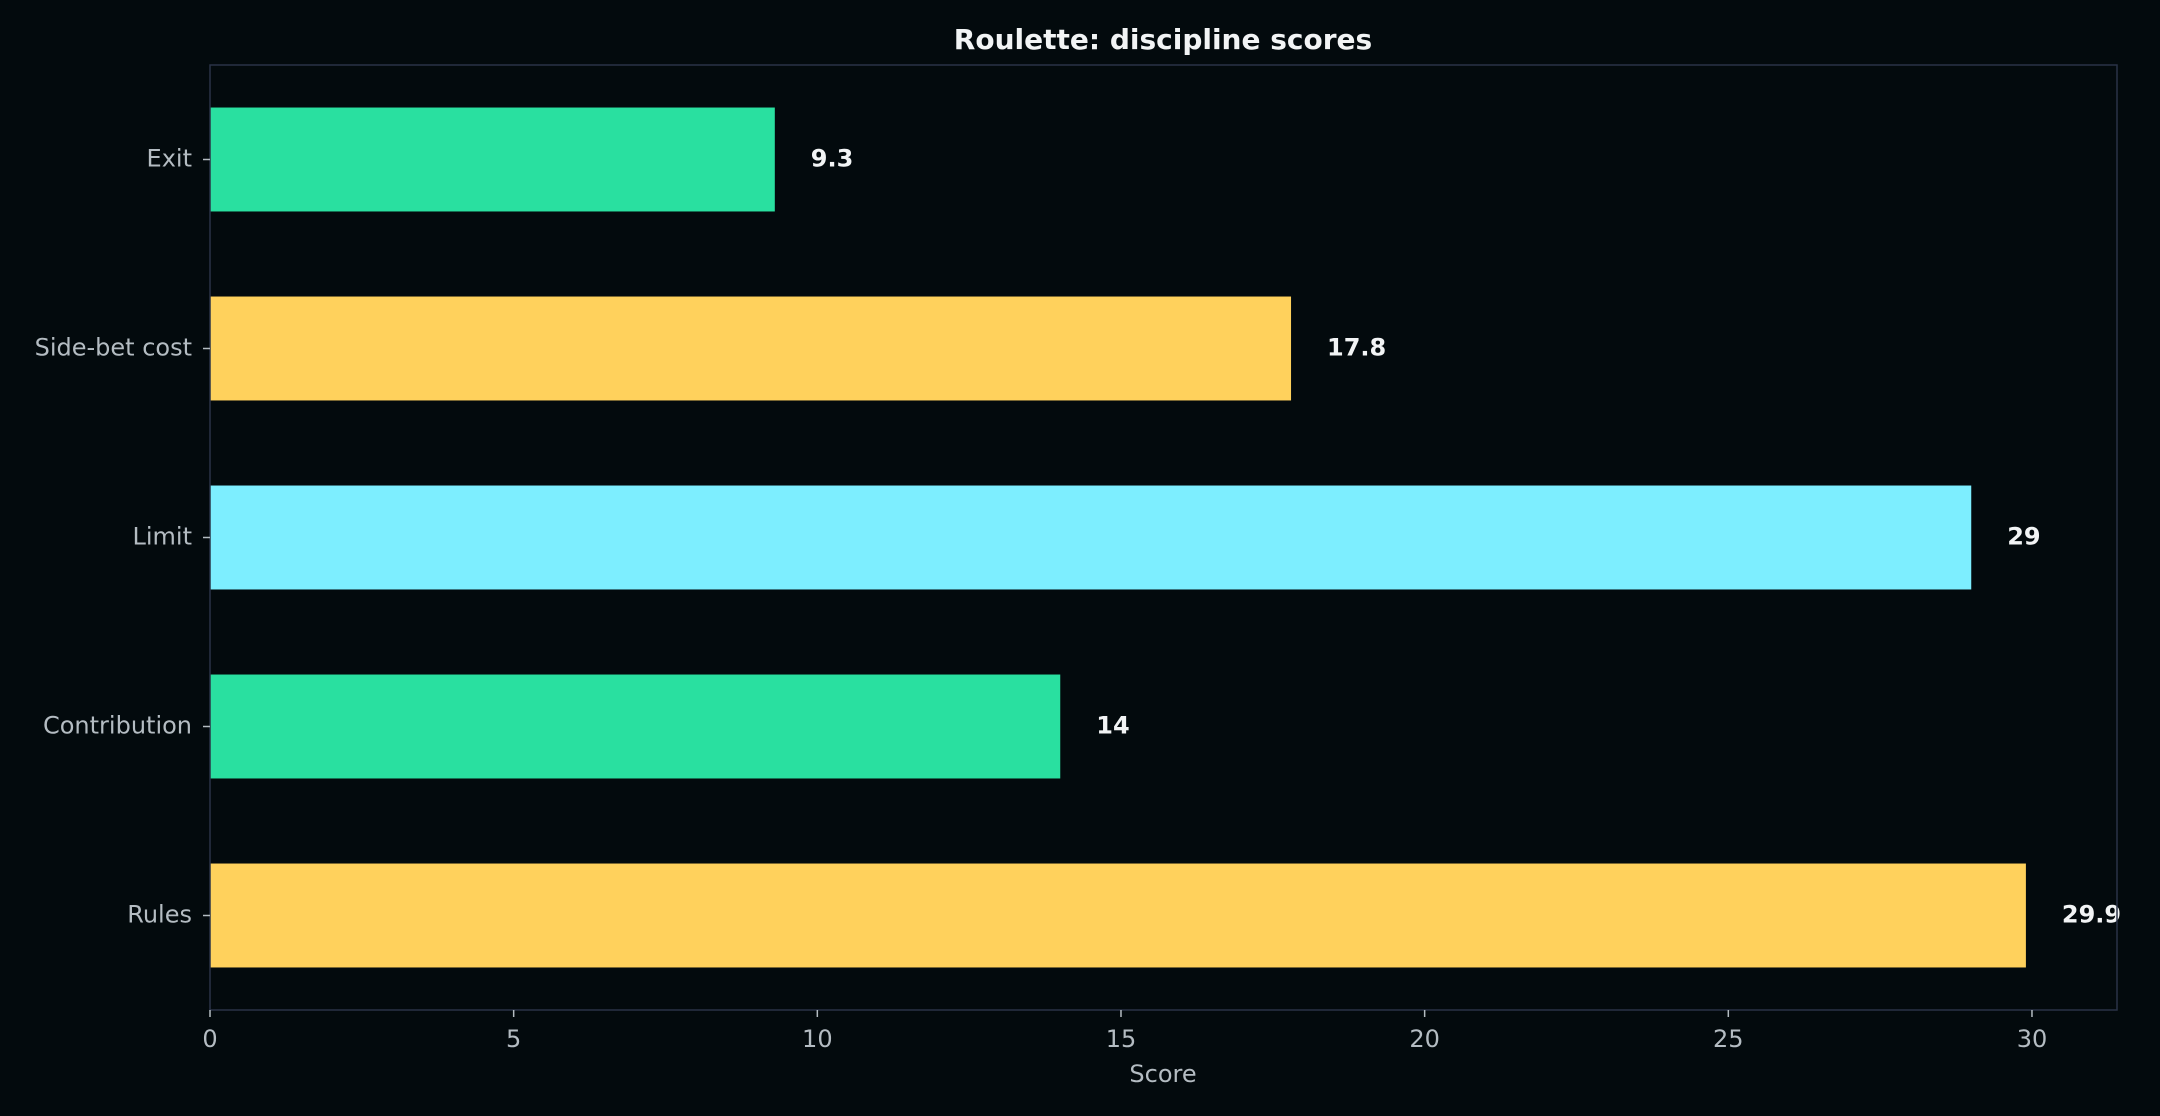 This screenshot has height=1116, width=2160. Describe the element at coordinates (209, 1039) in the screenshot. I see `x-tick-label: 0` at that location.